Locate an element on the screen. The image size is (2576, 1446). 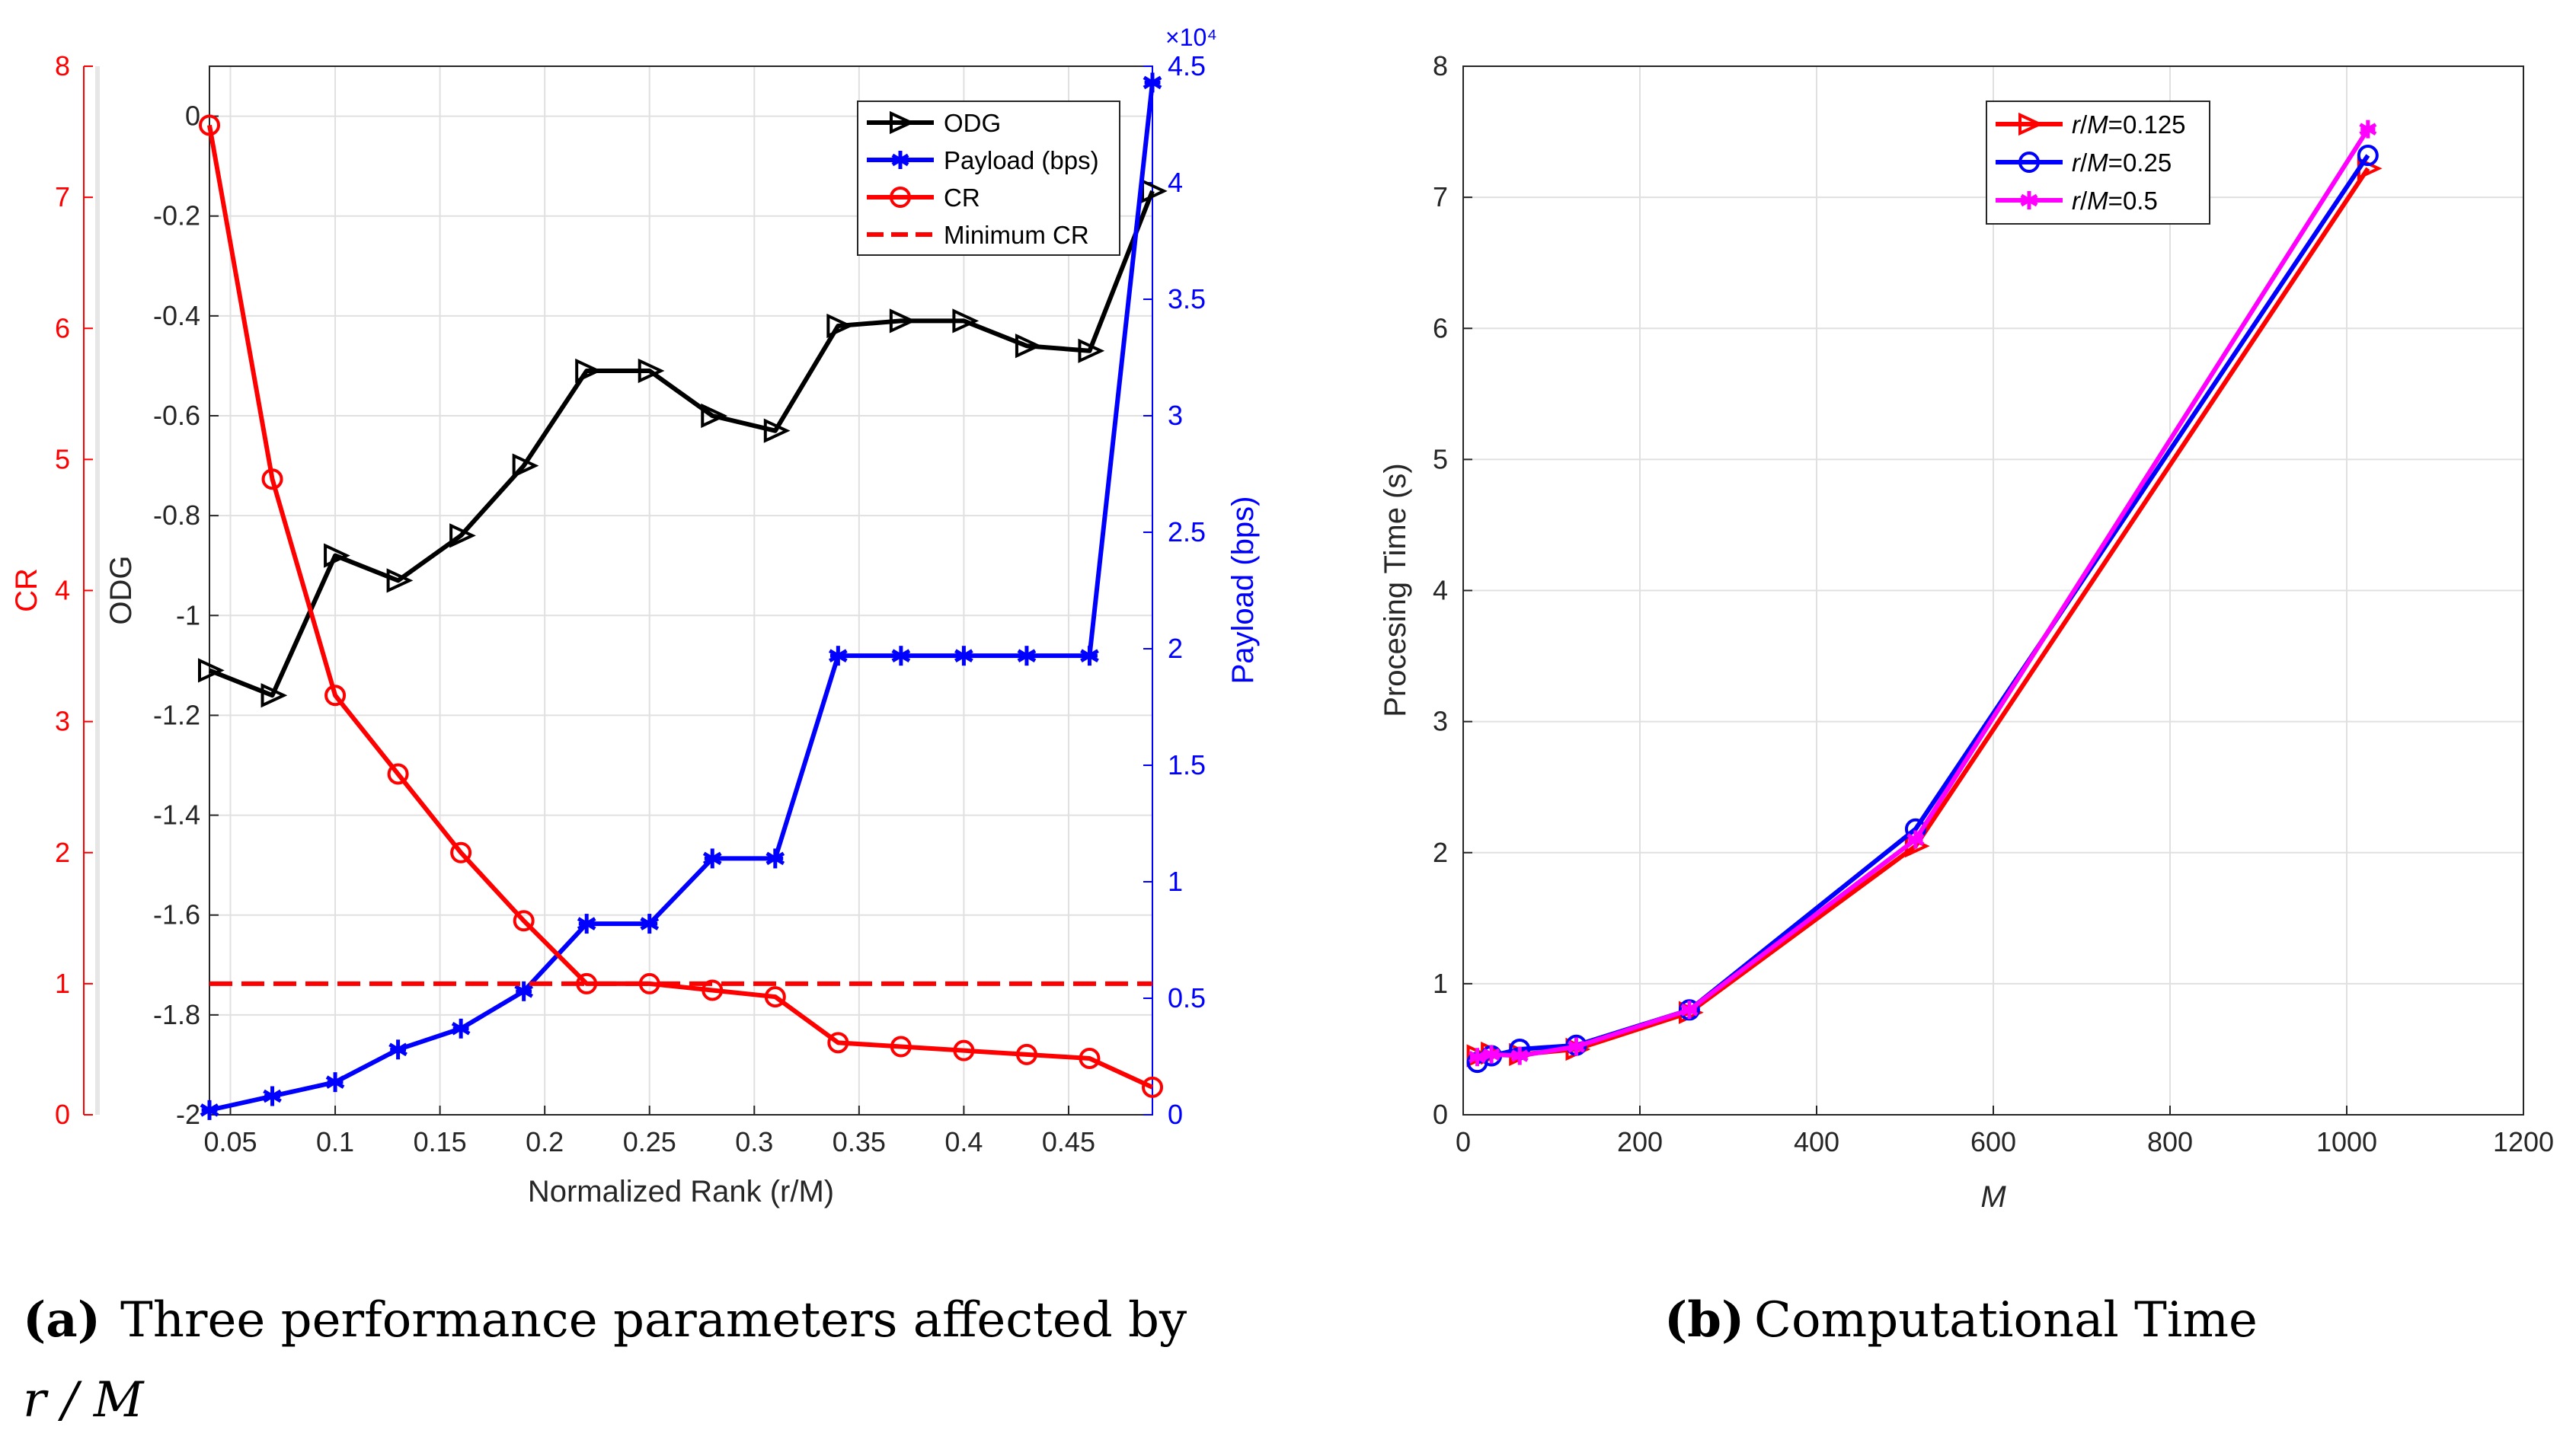
chart-a-cr-tick-label: 8 is located at coordinates (62, 65).